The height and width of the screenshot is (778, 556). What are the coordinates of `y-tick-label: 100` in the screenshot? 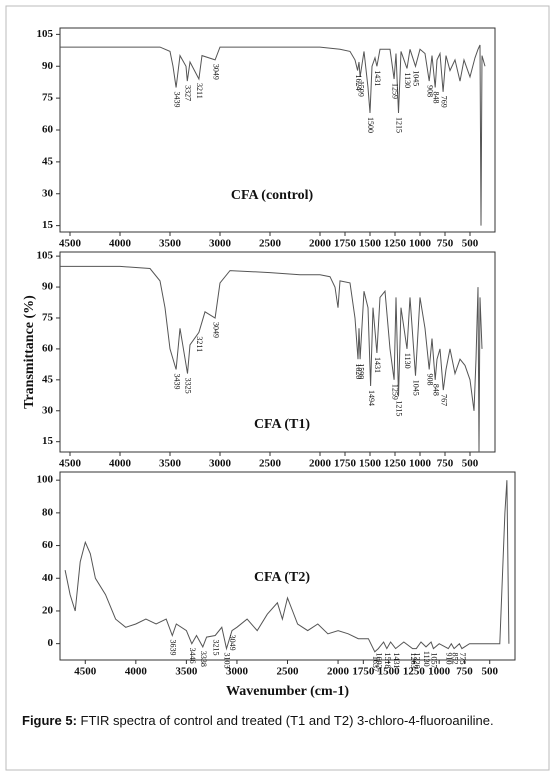 It's located at (45, 480).